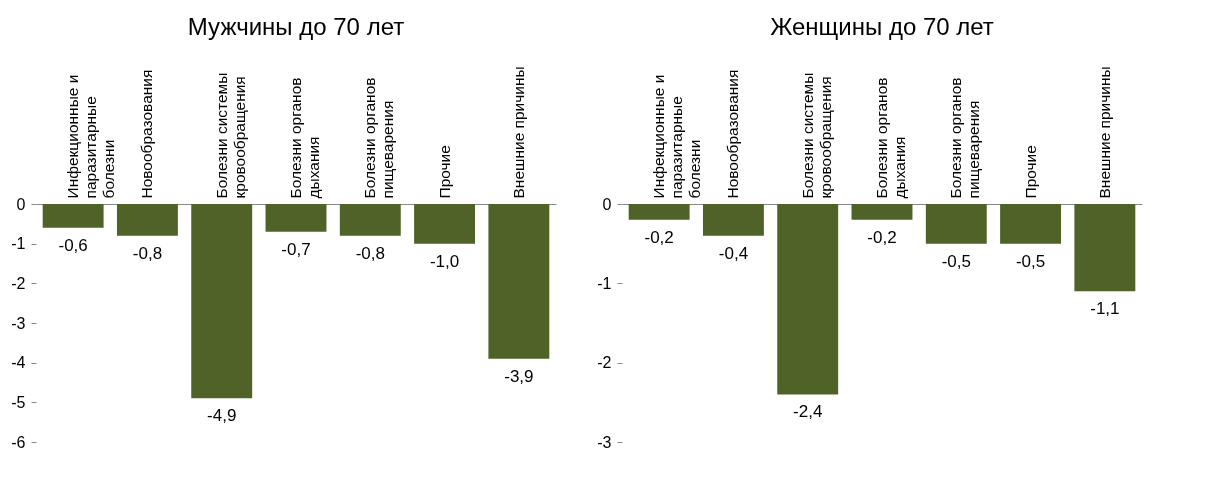 The width and height of the screenshot is (1214, 498). What do you see at coordinates (296, 26) in the screenshot?
I see `chart-title: Мужчины до 70 лет` at bounding box center [296, 26].